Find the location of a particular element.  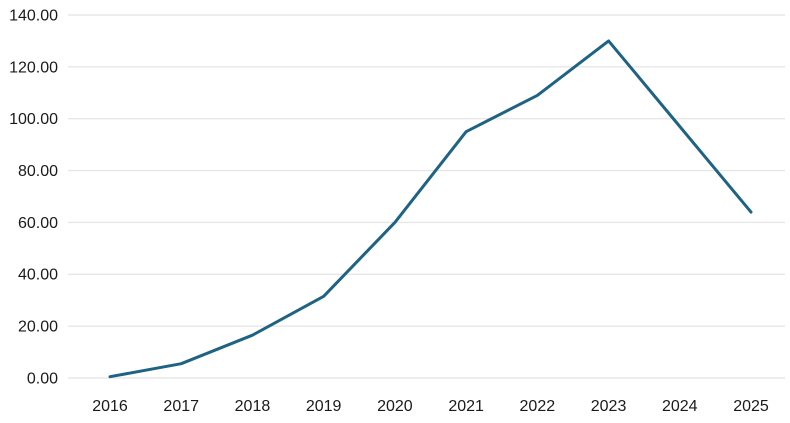

x-axis-tick-label: 2025 is located at coordinates (751, 406).